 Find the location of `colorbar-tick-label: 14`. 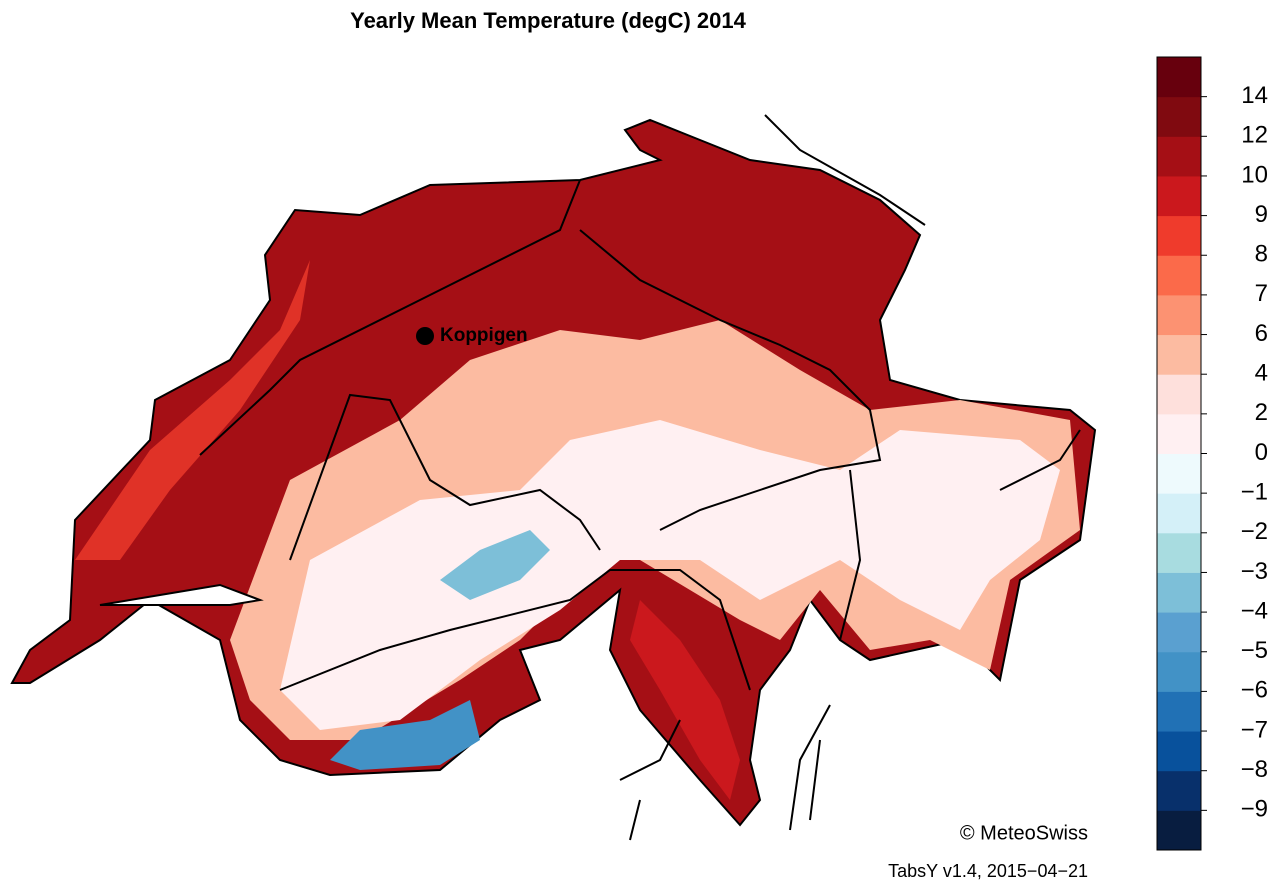

colorbar-tick-label: 14 is located at coordinates (1254, 95).